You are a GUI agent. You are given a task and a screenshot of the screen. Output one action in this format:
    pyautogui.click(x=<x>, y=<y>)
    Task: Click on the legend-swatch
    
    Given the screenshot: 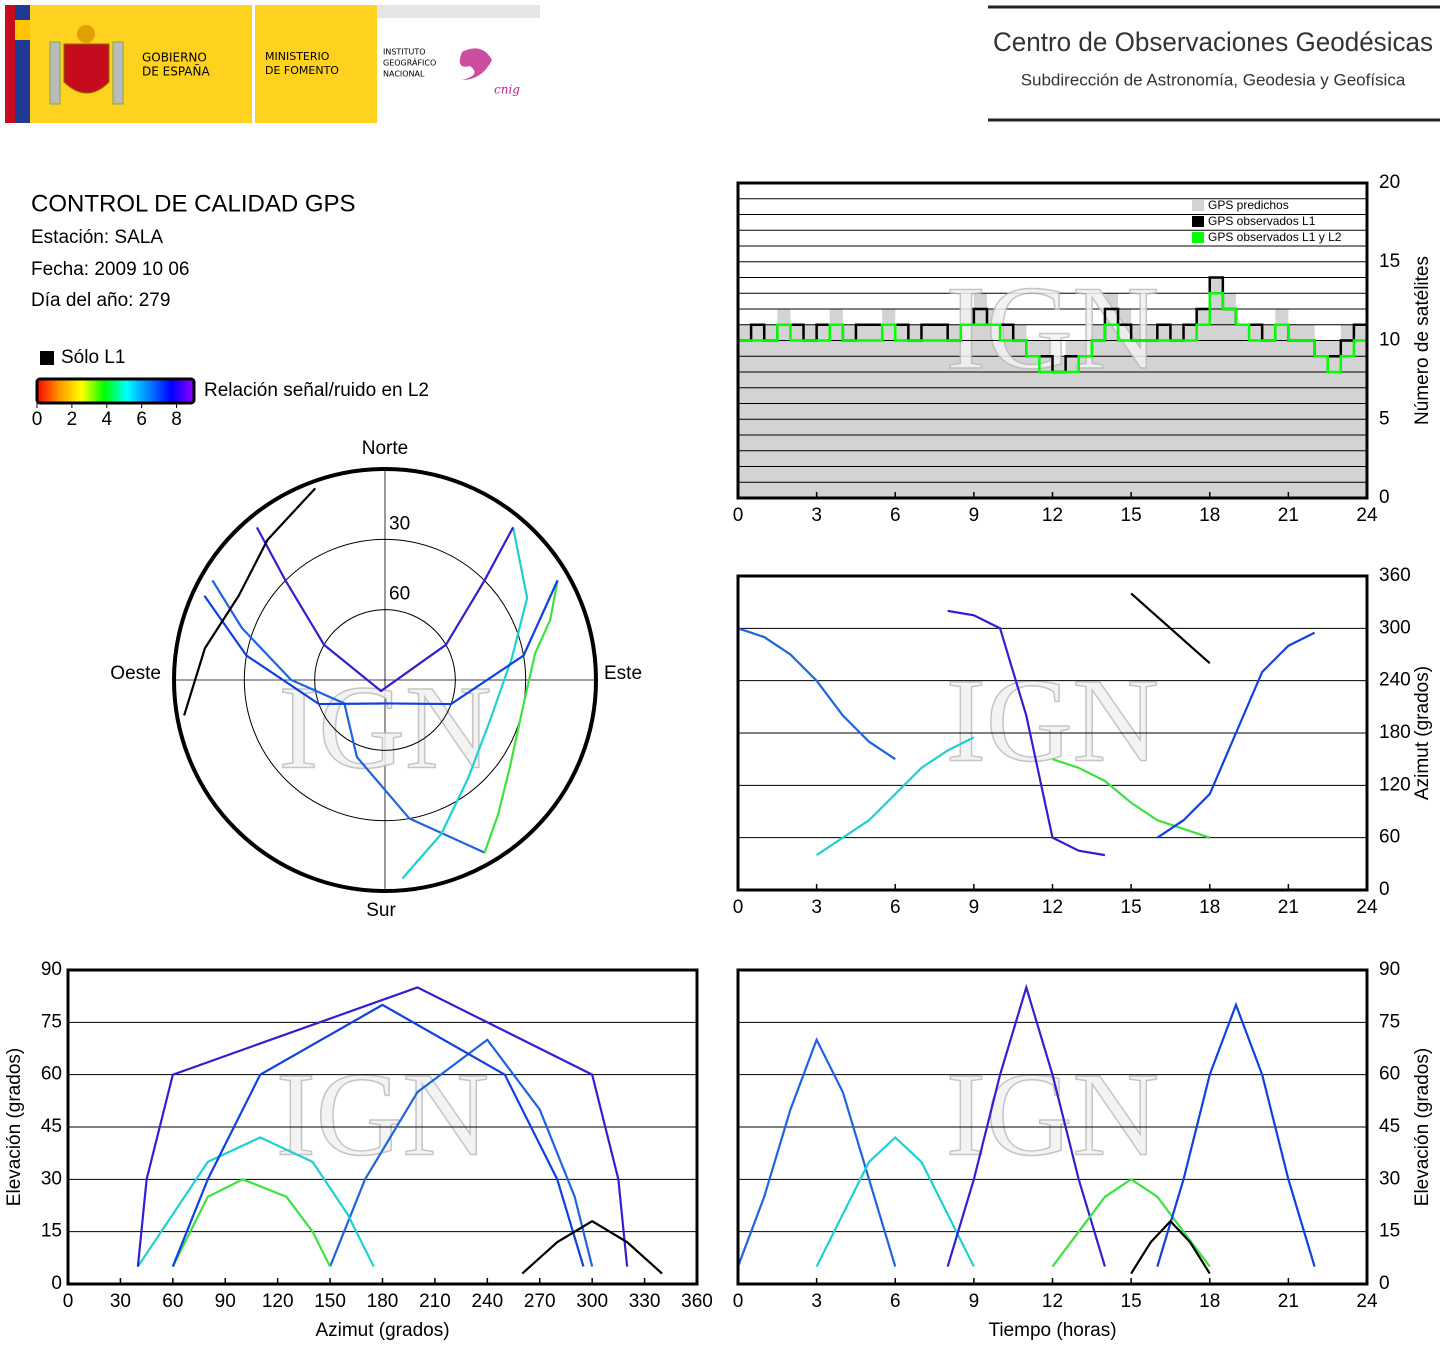 What is the action you would take?
    pyautogui.click(x=1198, y=237)
    